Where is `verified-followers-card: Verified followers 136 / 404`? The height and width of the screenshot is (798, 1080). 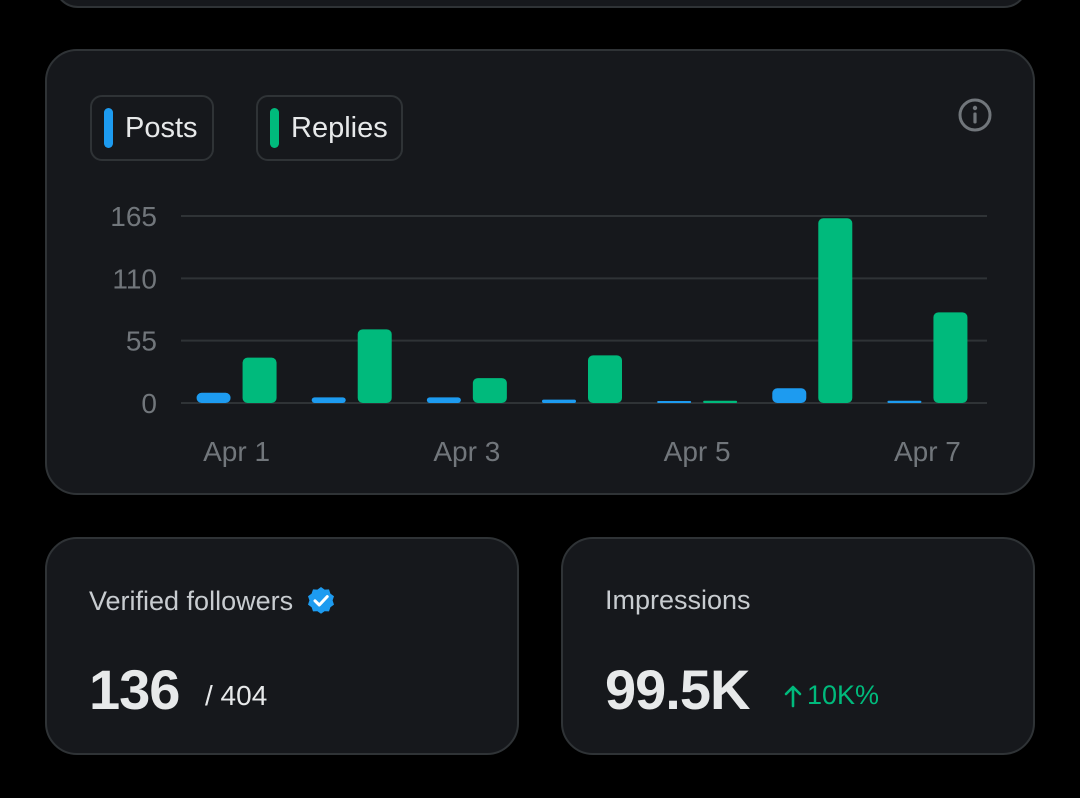
verified-followers-card: Verified followers 136 / 404 is located at coordinates (282, 646).